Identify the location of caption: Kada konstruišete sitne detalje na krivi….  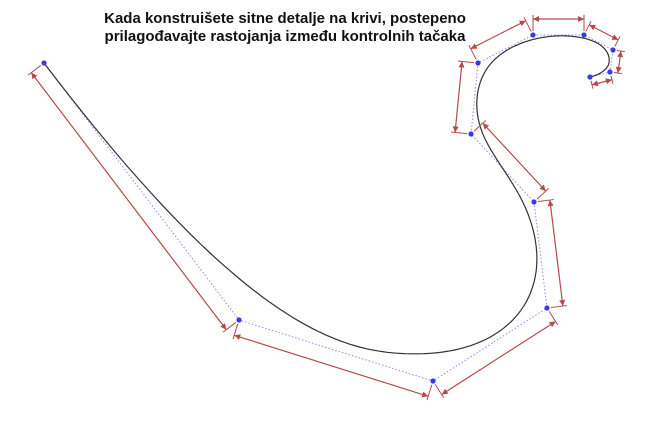
(285, 28).